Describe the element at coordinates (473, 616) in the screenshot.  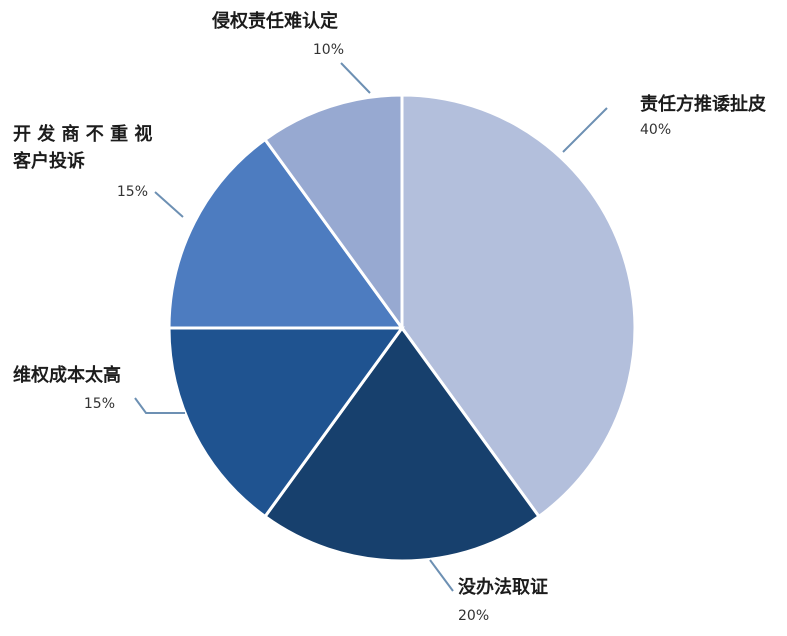
I see `slice-percent-label-2: 20%` at that location.